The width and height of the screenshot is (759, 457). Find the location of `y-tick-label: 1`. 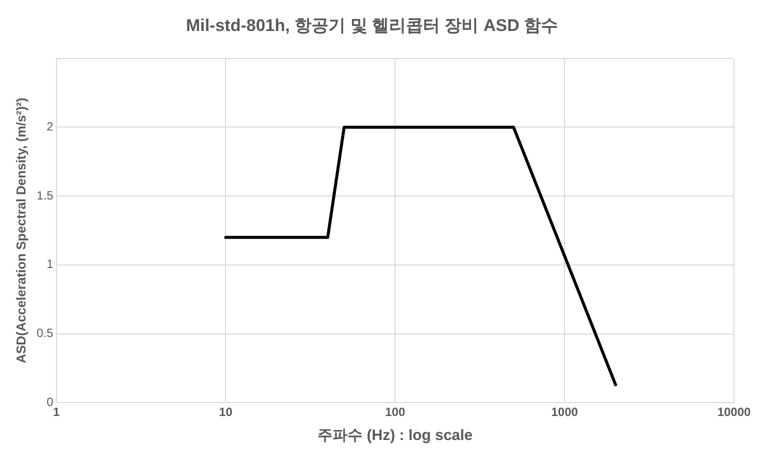

y-tick-label: 1 is located at coordinates (50, 264).